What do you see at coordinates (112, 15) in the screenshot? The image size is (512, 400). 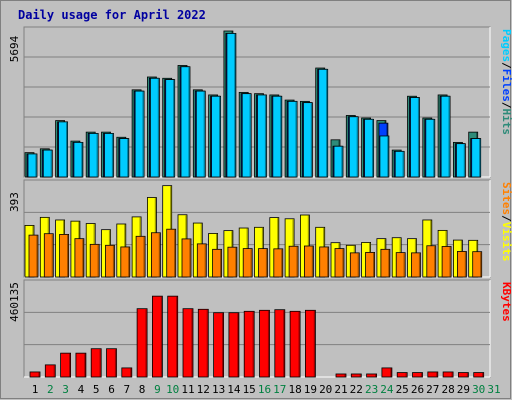 I see `chart-title: Daily usage for April 2022` at bounding box center [112, 15].